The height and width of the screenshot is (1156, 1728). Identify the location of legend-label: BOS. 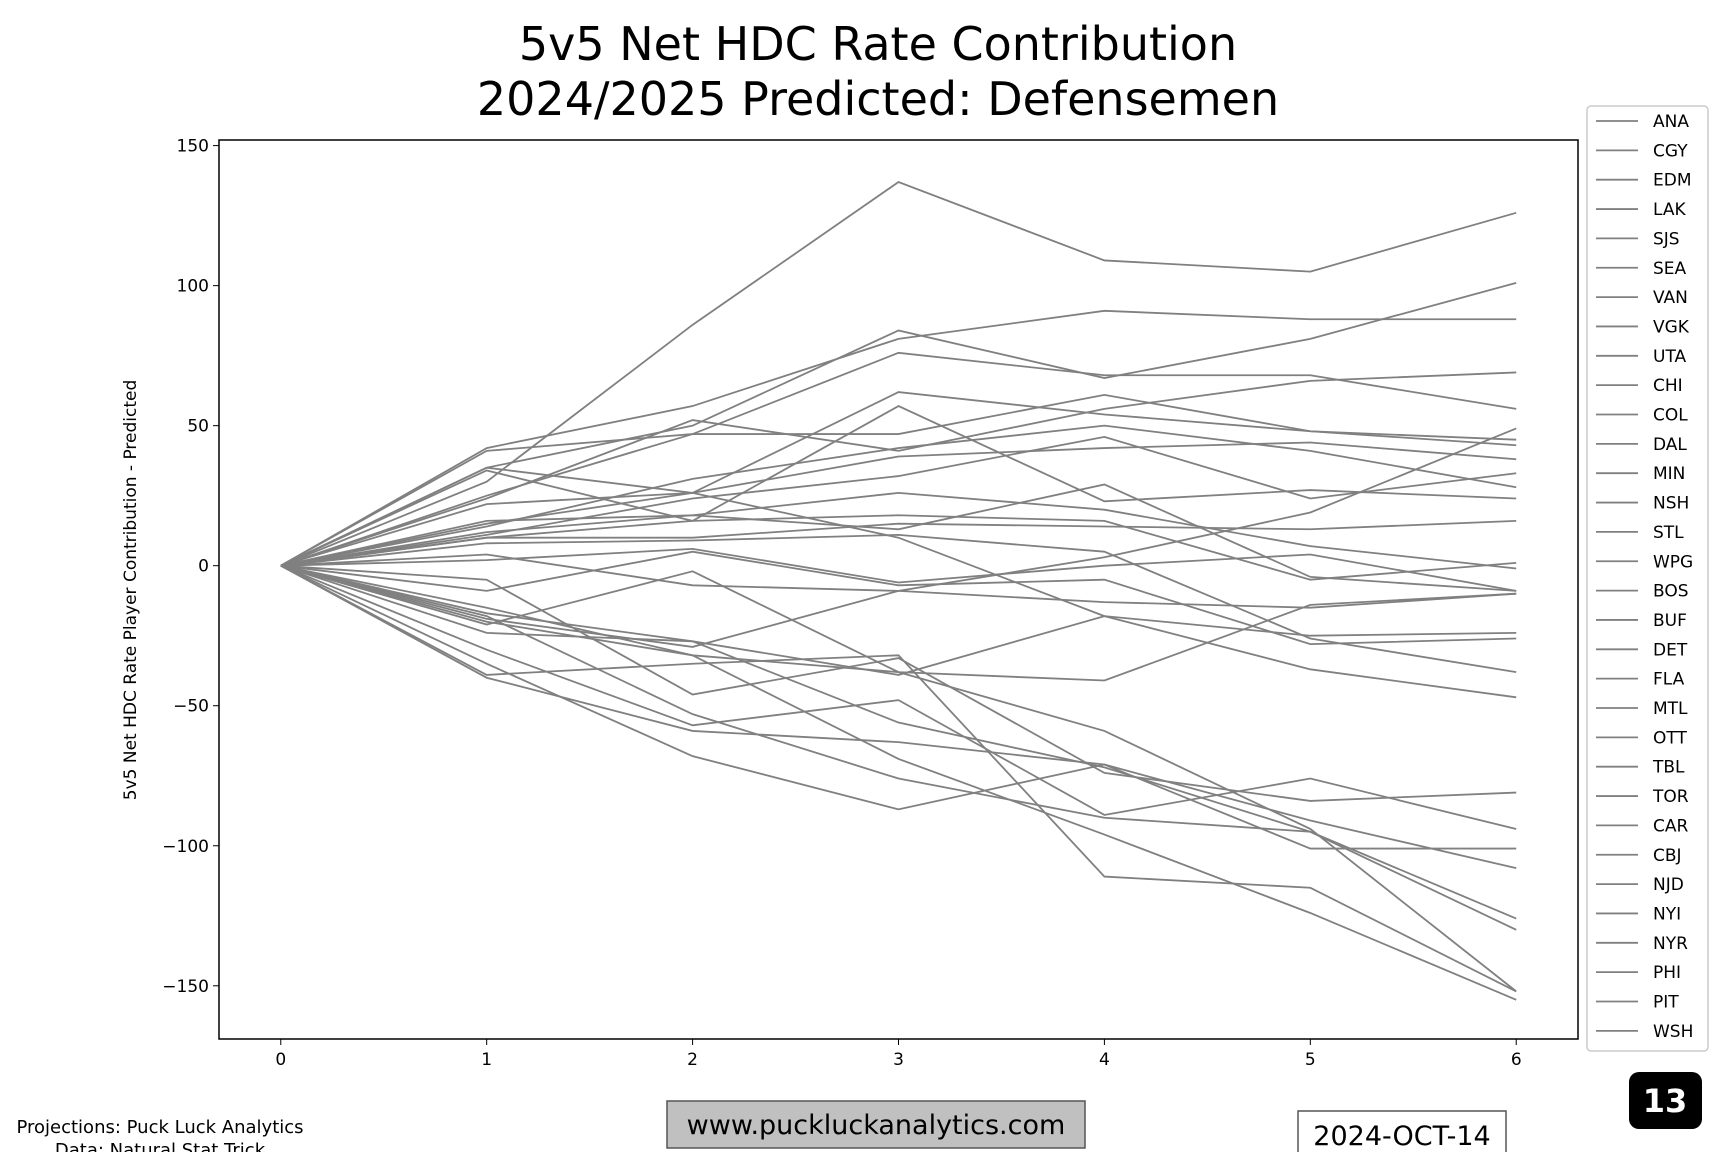
(1671, 592).